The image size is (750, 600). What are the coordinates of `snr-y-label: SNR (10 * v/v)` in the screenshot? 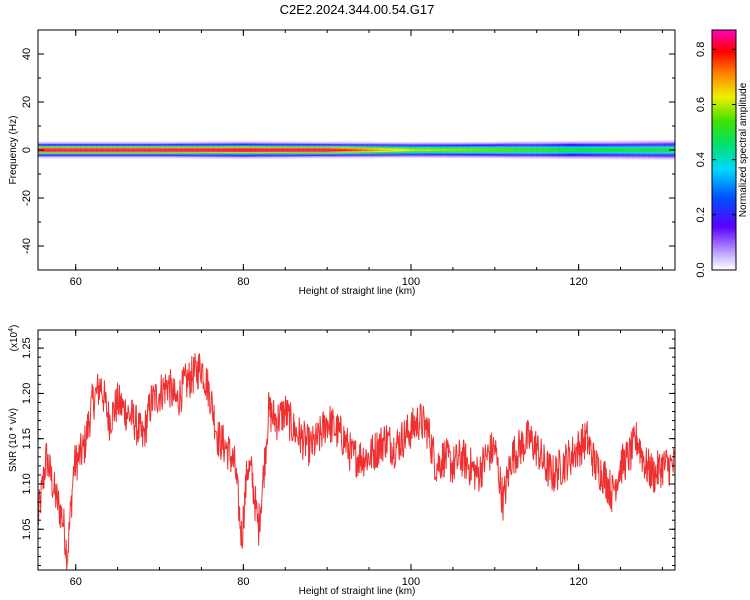 It's located at (13, 440).